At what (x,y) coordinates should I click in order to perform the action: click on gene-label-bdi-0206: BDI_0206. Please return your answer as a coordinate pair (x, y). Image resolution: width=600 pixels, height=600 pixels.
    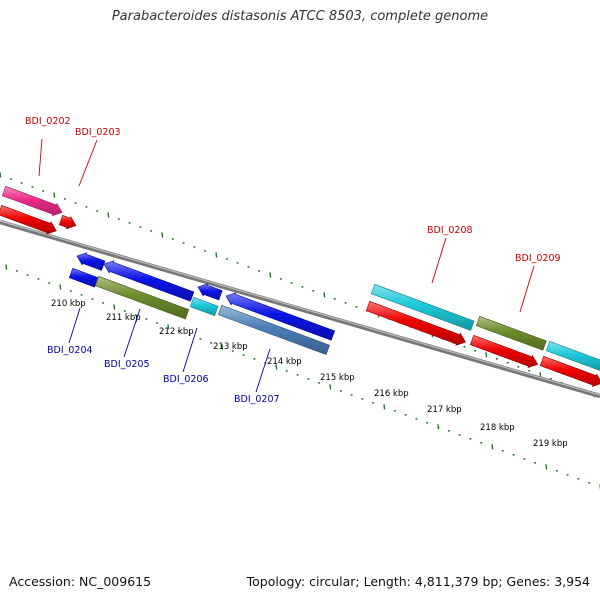
    Looking at the image, I should click on (186, 379).